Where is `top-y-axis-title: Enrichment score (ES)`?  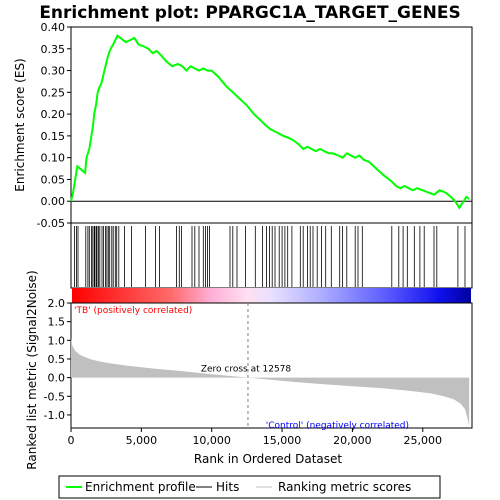
top-y-axis-title: Enrichment score (ES) is located at coordinates (20, 124).